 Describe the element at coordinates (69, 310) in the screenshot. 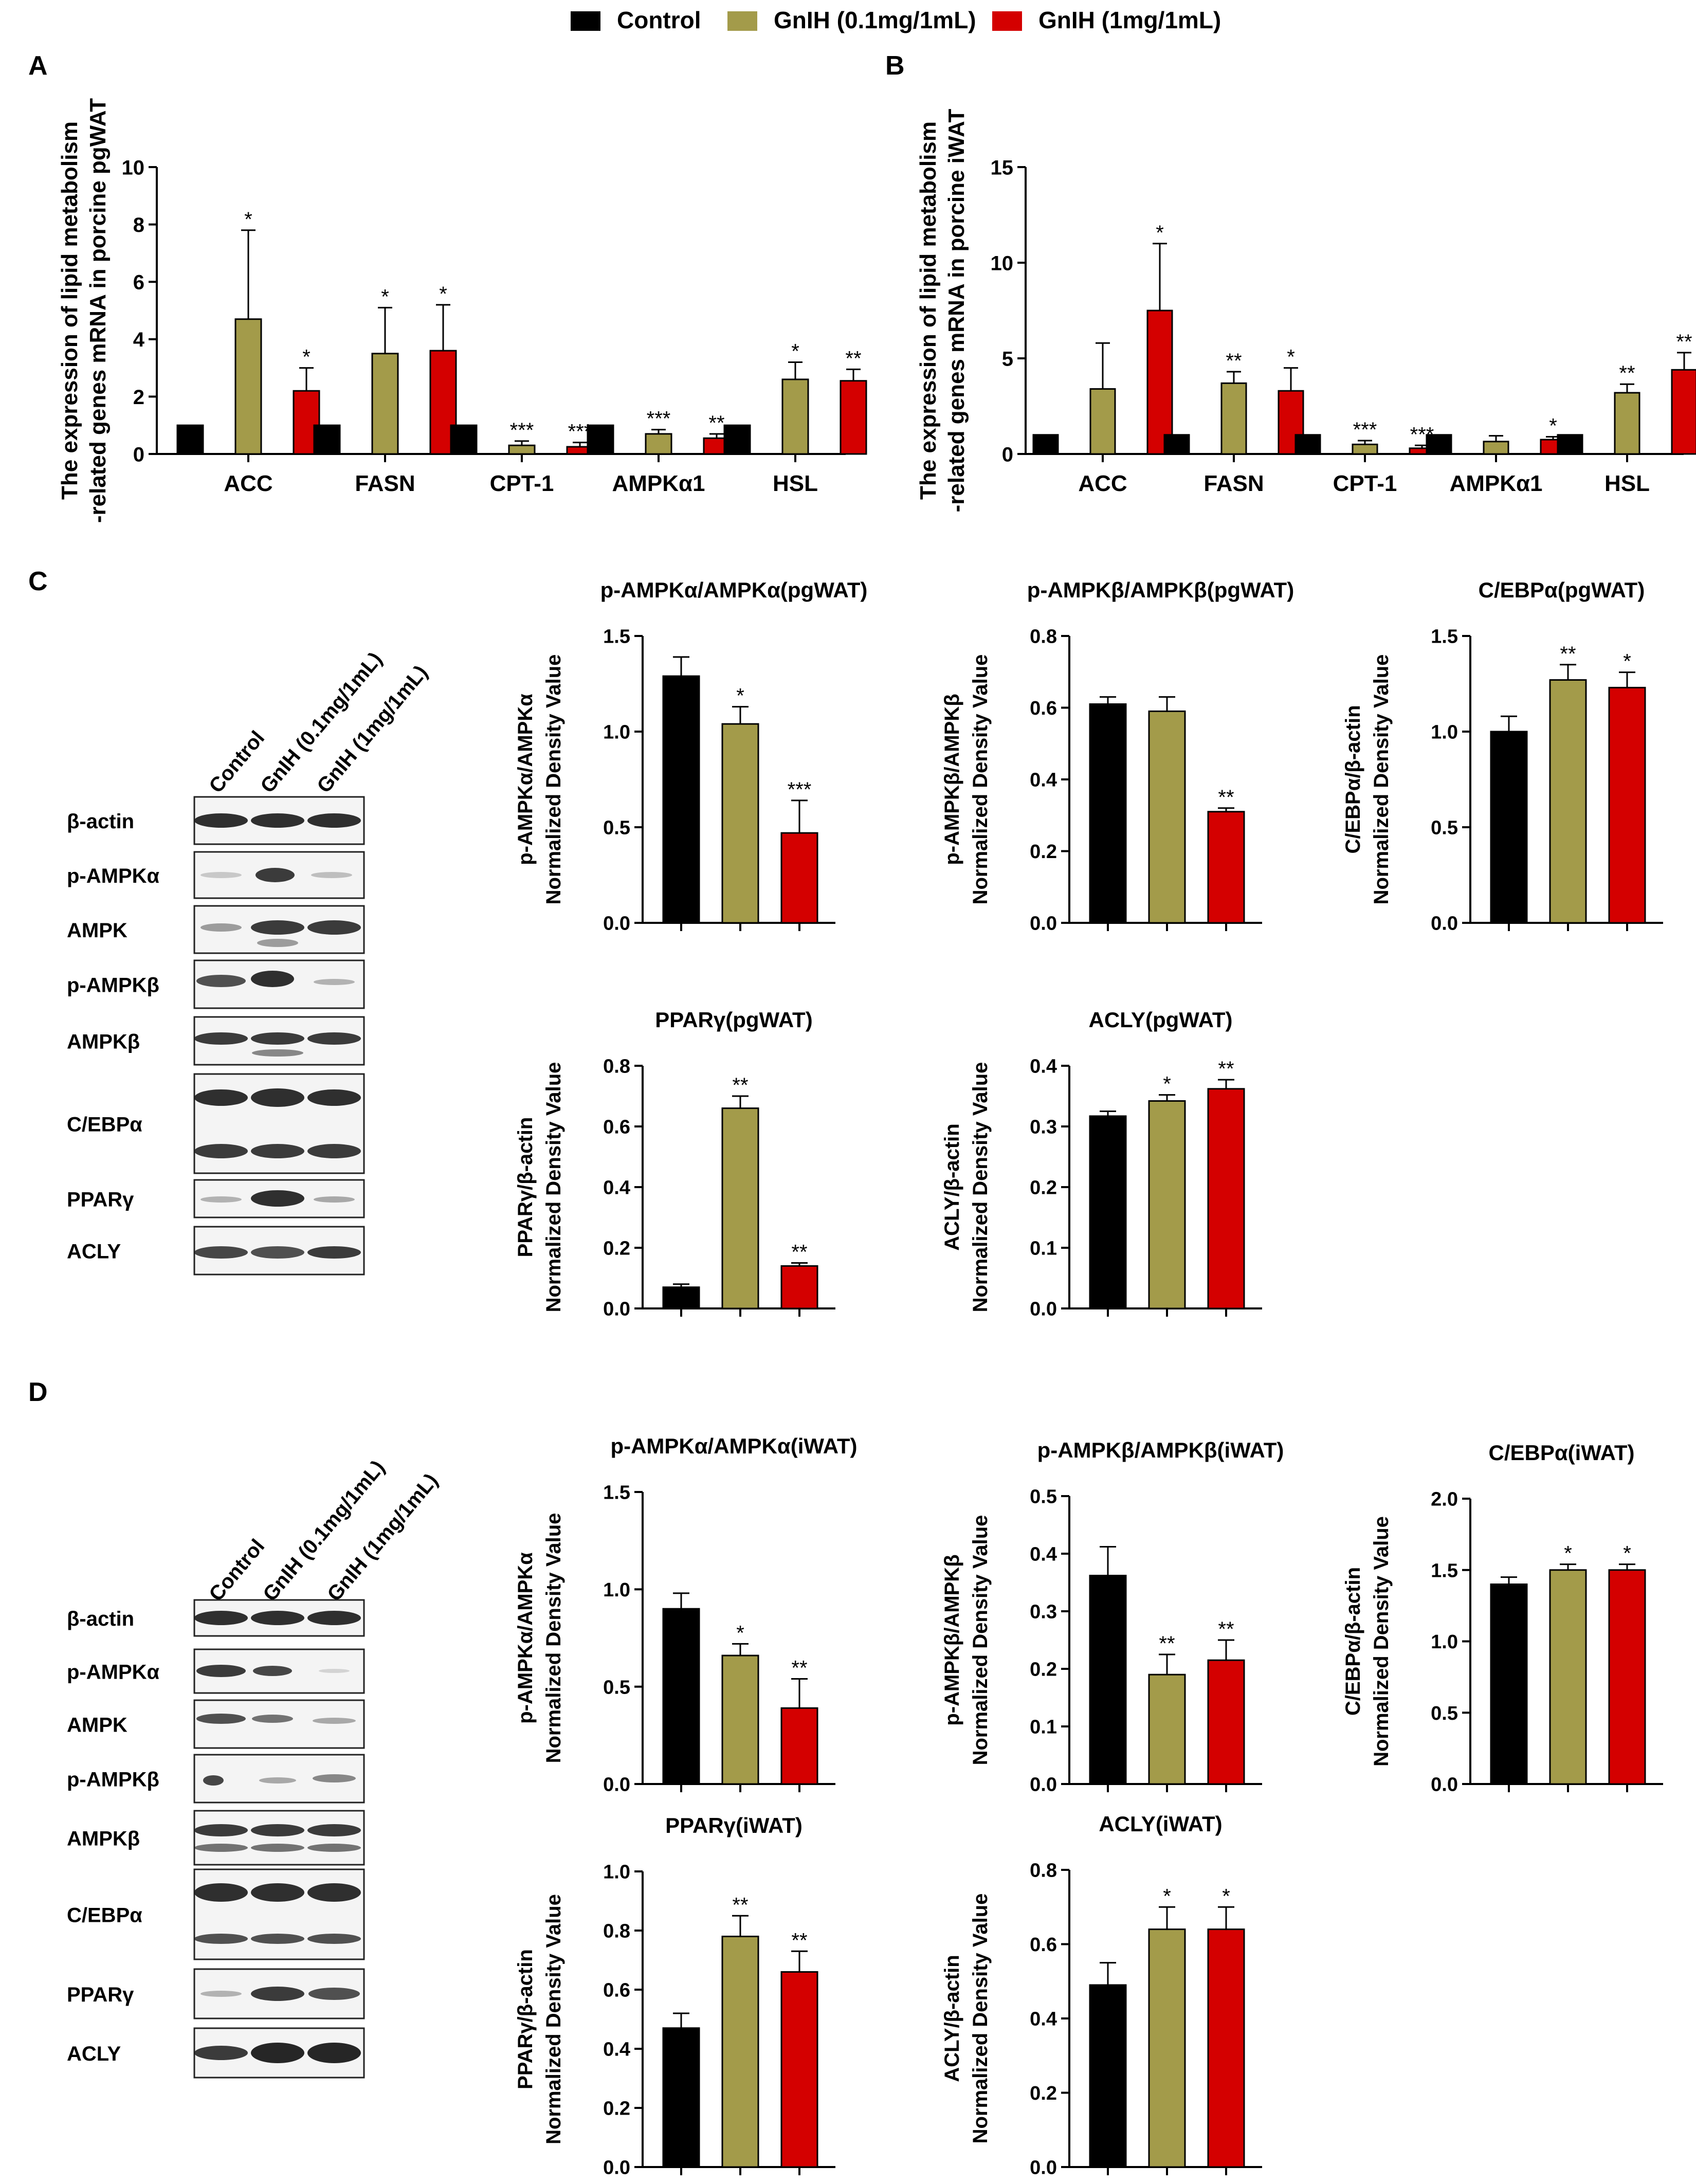

I see `y-axis-label: The expression of lipid metabolism` at that location.